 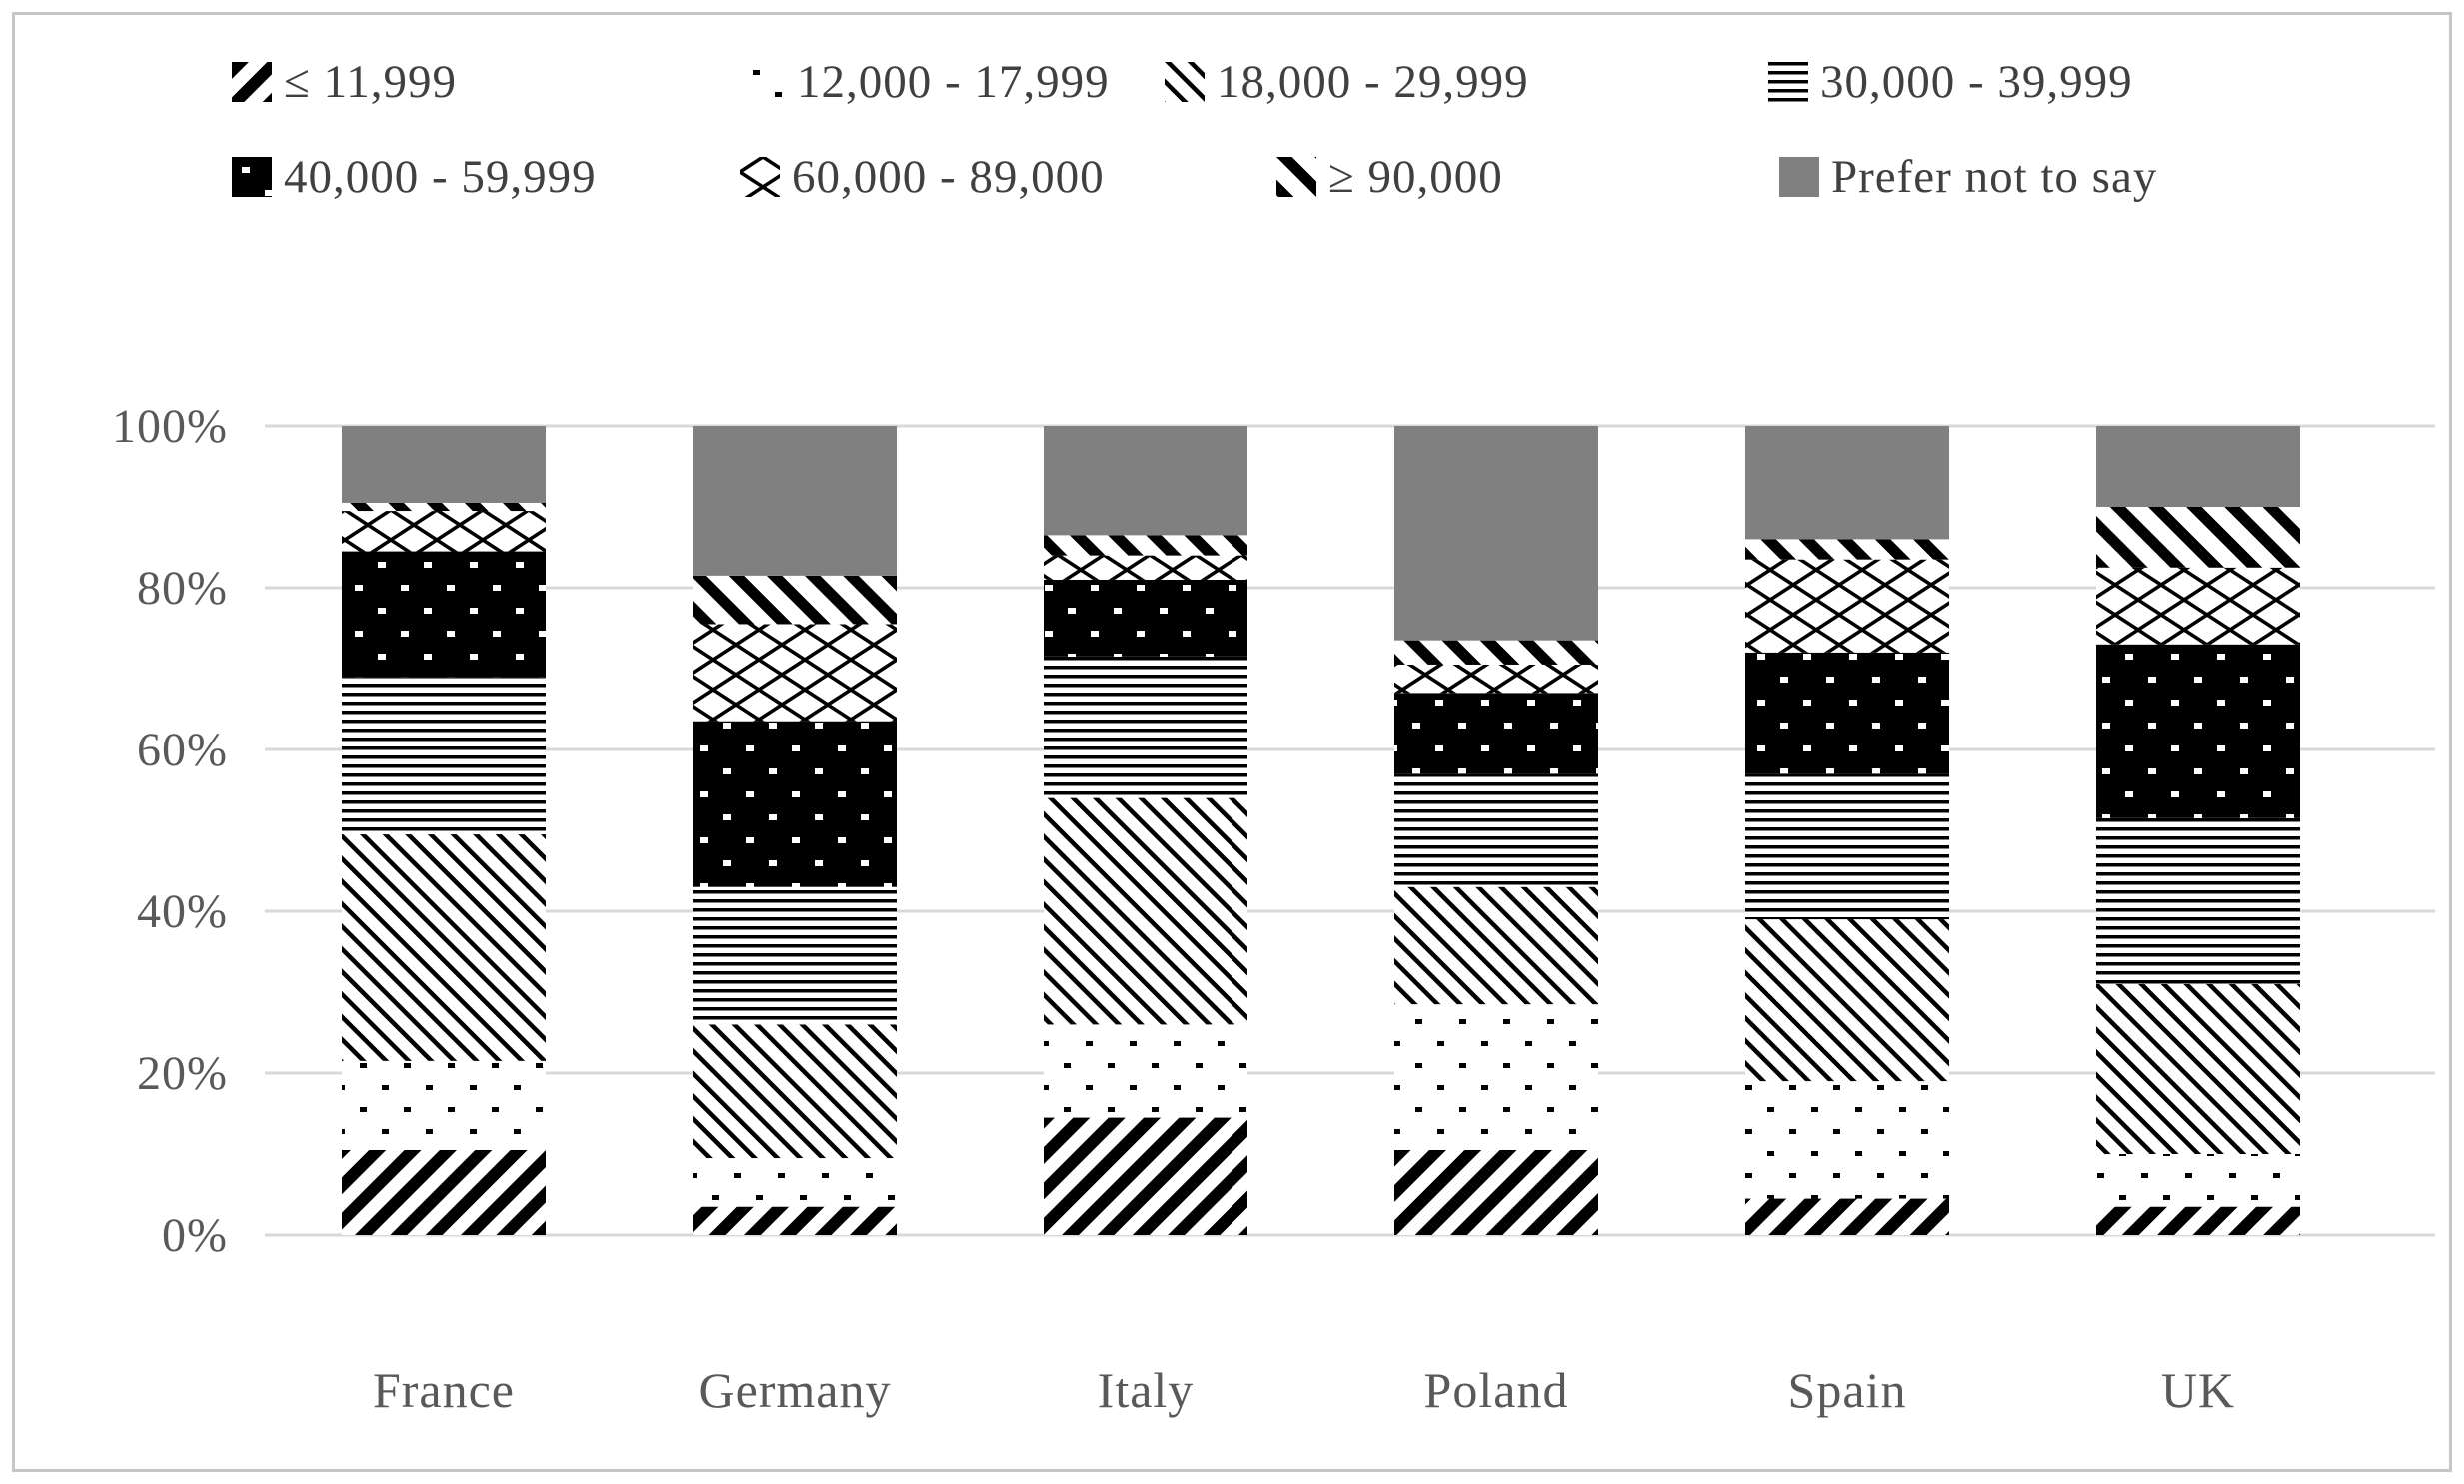 I want to click on bar-segment-germany-s3, so click(x=795, y=955).